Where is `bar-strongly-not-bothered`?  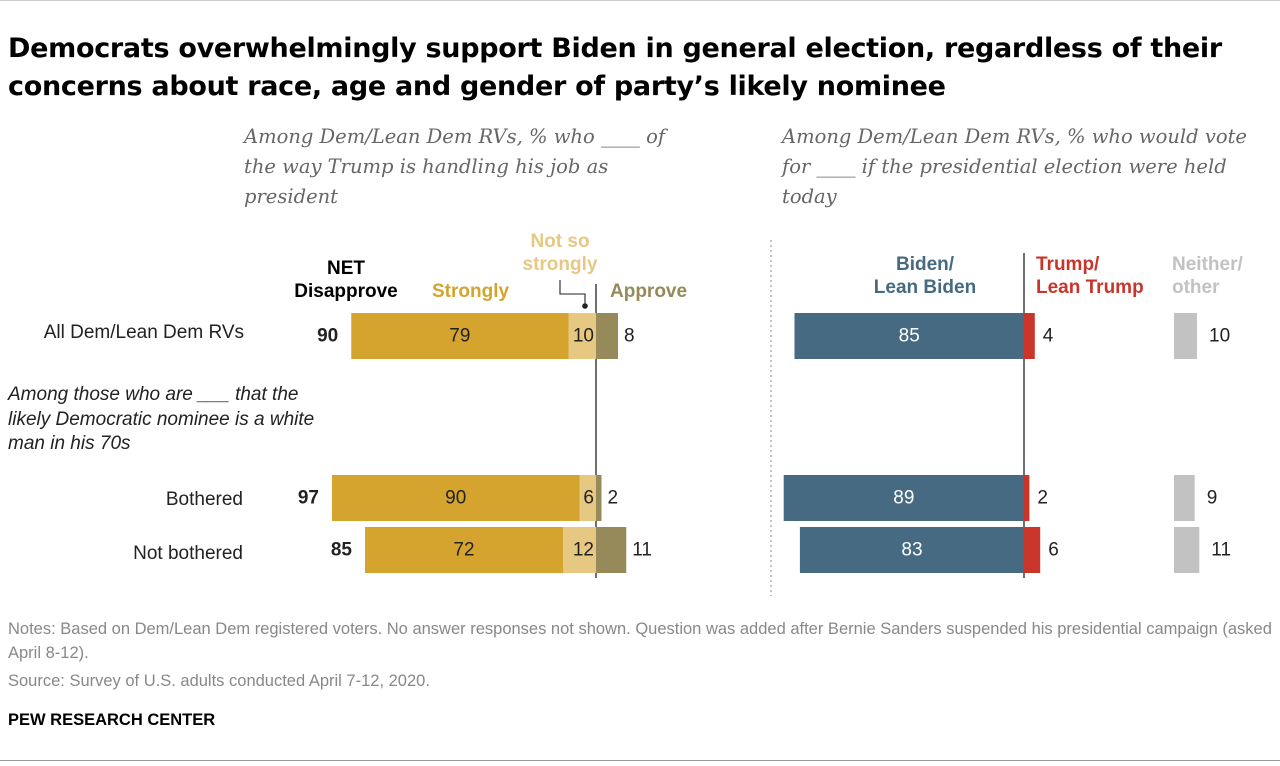
bar-strongly-not-bothered is located at coordinates (464, 550).